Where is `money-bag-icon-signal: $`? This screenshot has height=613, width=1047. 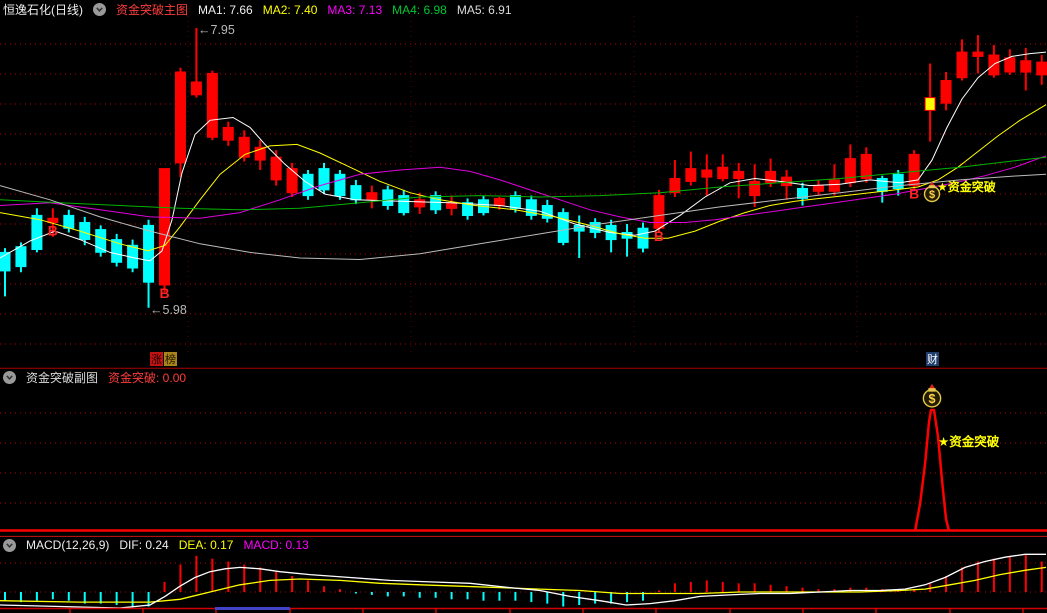 money-bag-icon-signal: $ is located at coordinates (932, 395).